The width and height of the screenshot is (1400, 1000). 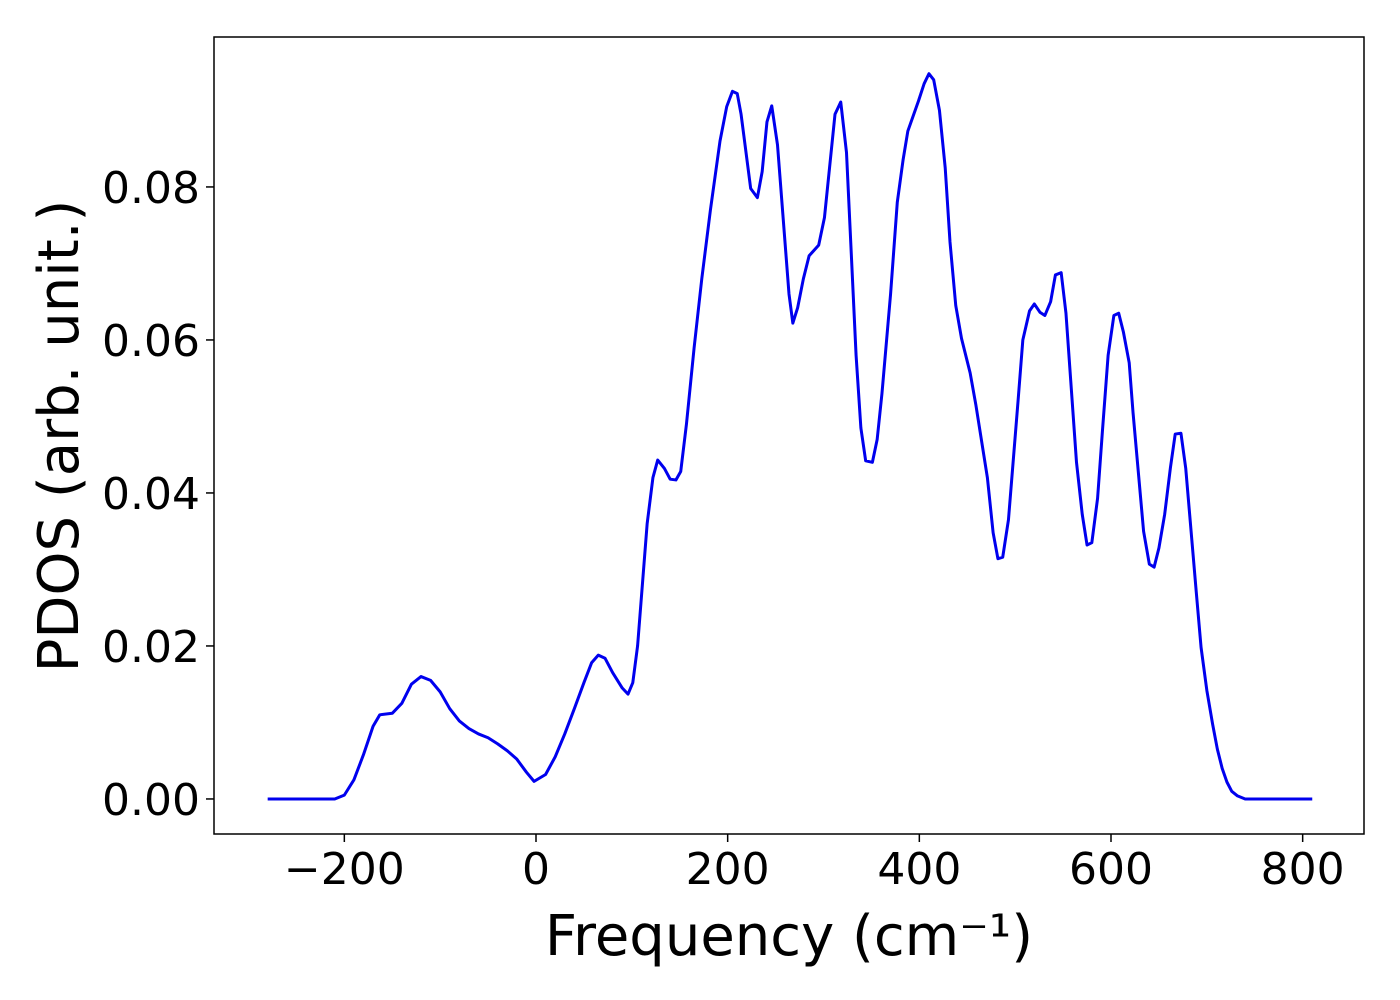 I want to click on y-tick-label: 0.02, so click(x=151, y=647).